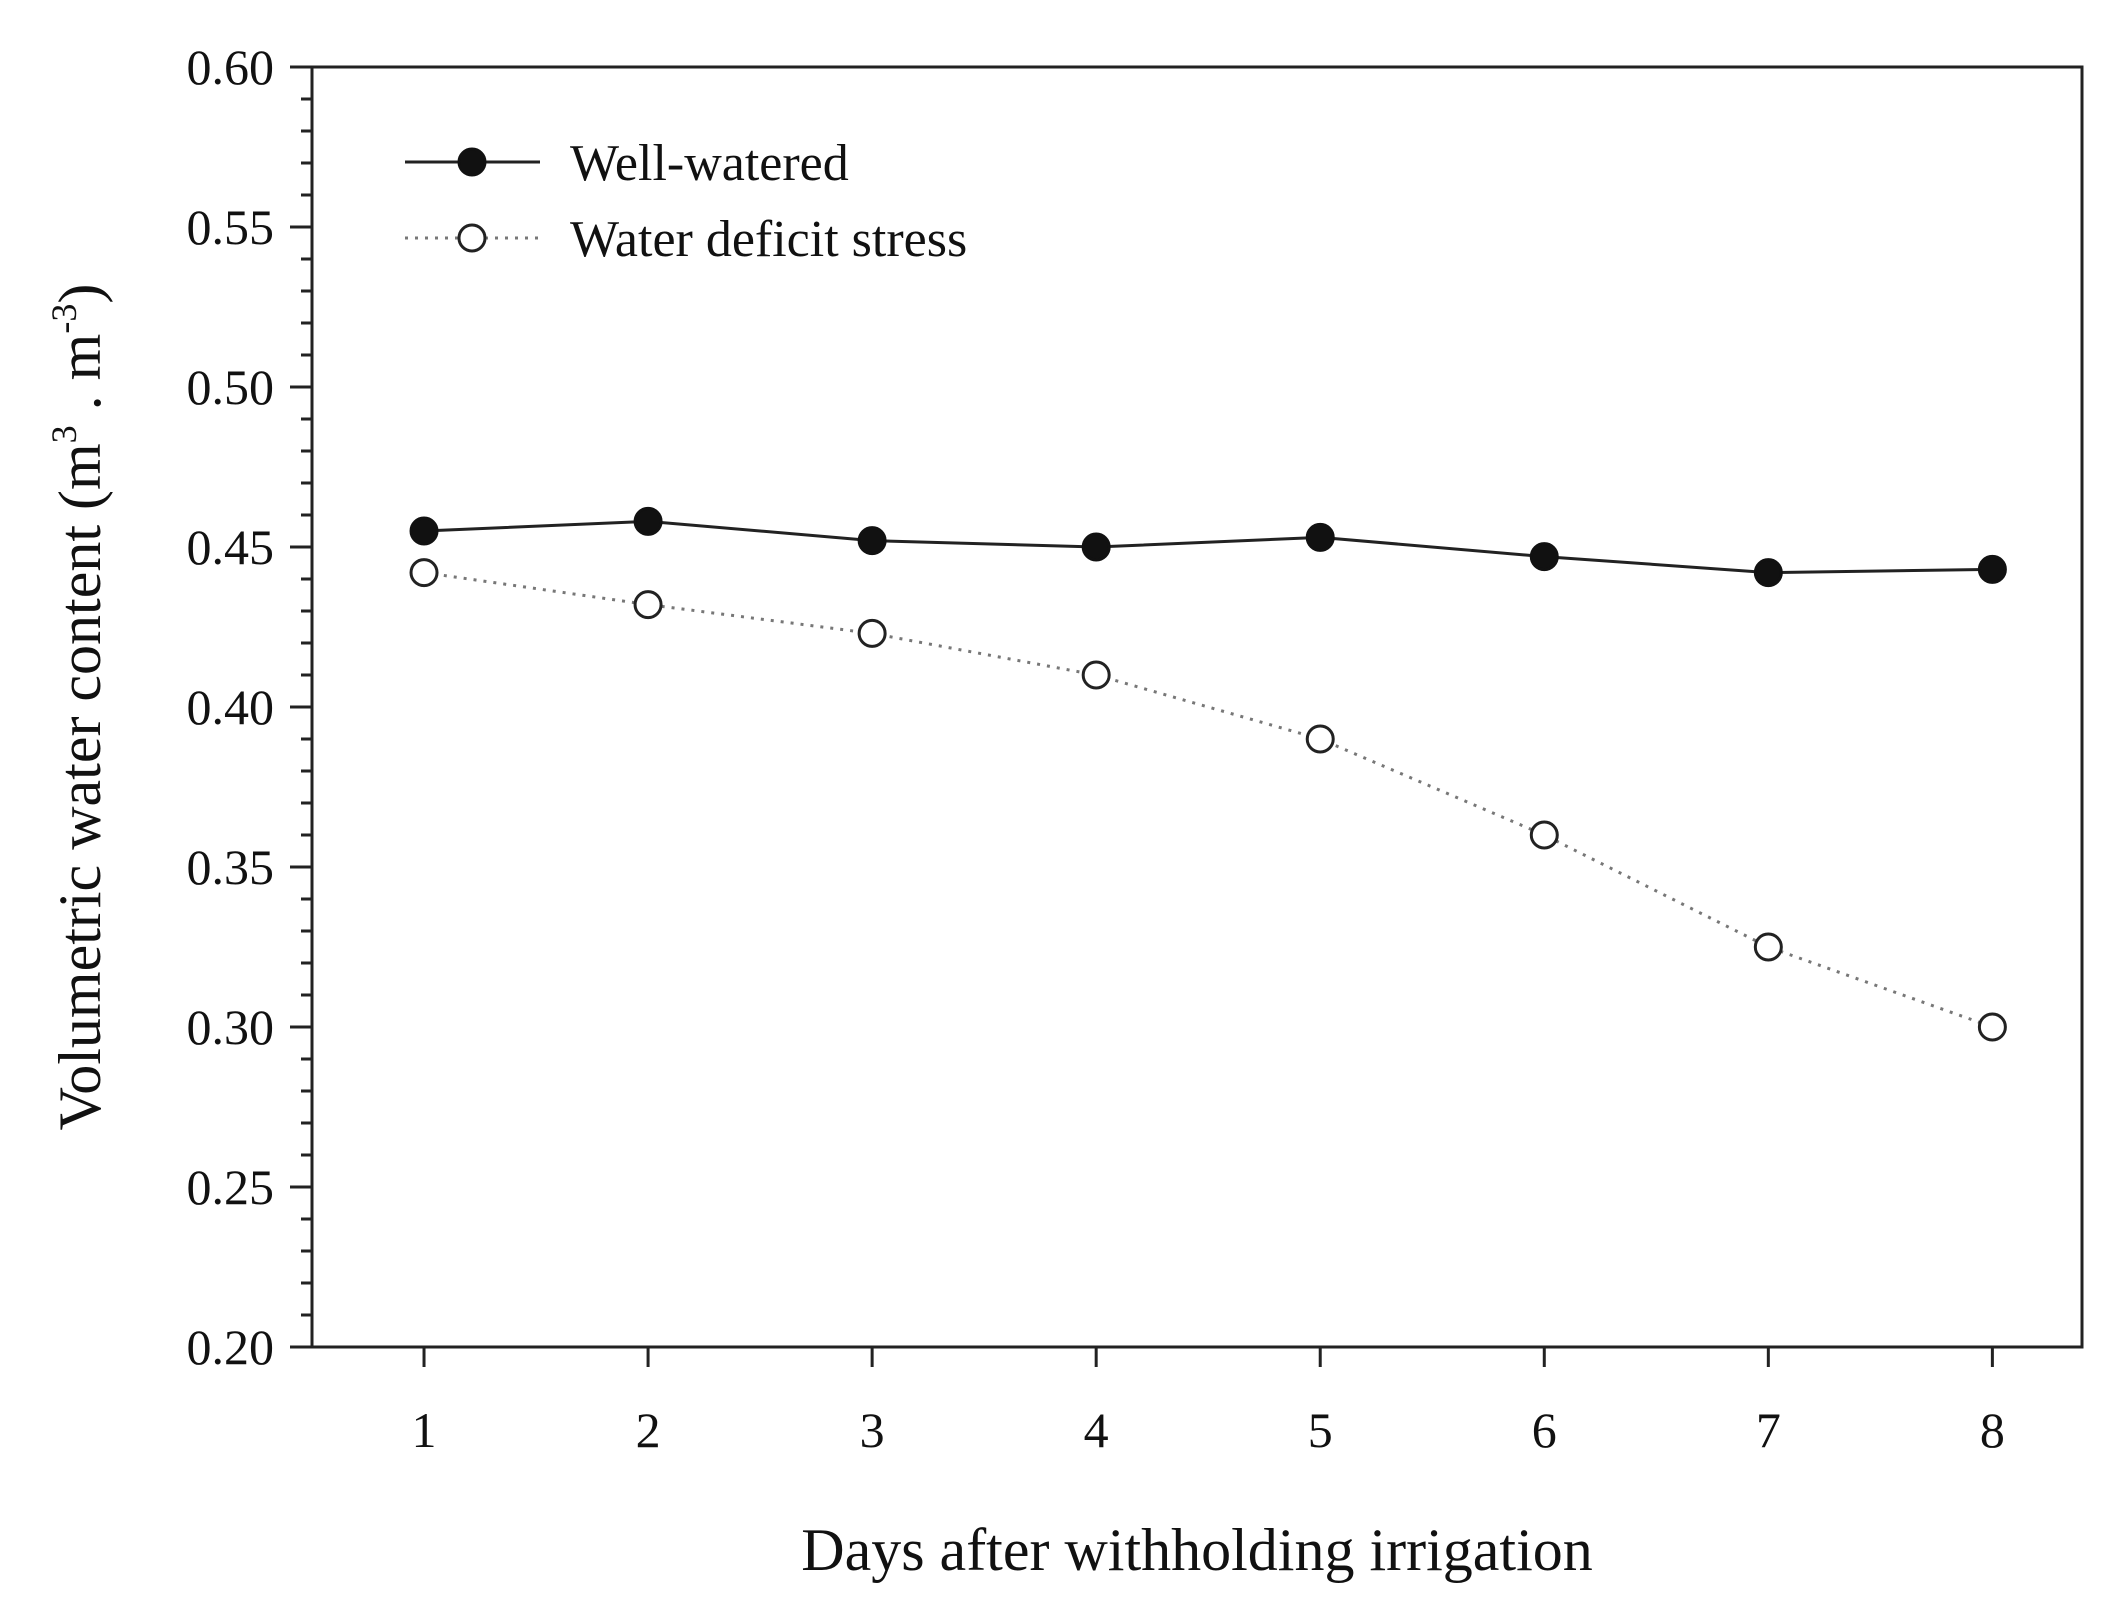 The image size is (2119, 1606). What do you see at coordinates (231, 867) in the screenshot?
I see `y-tick-label: 0.35` at bounding box center [231, 867].